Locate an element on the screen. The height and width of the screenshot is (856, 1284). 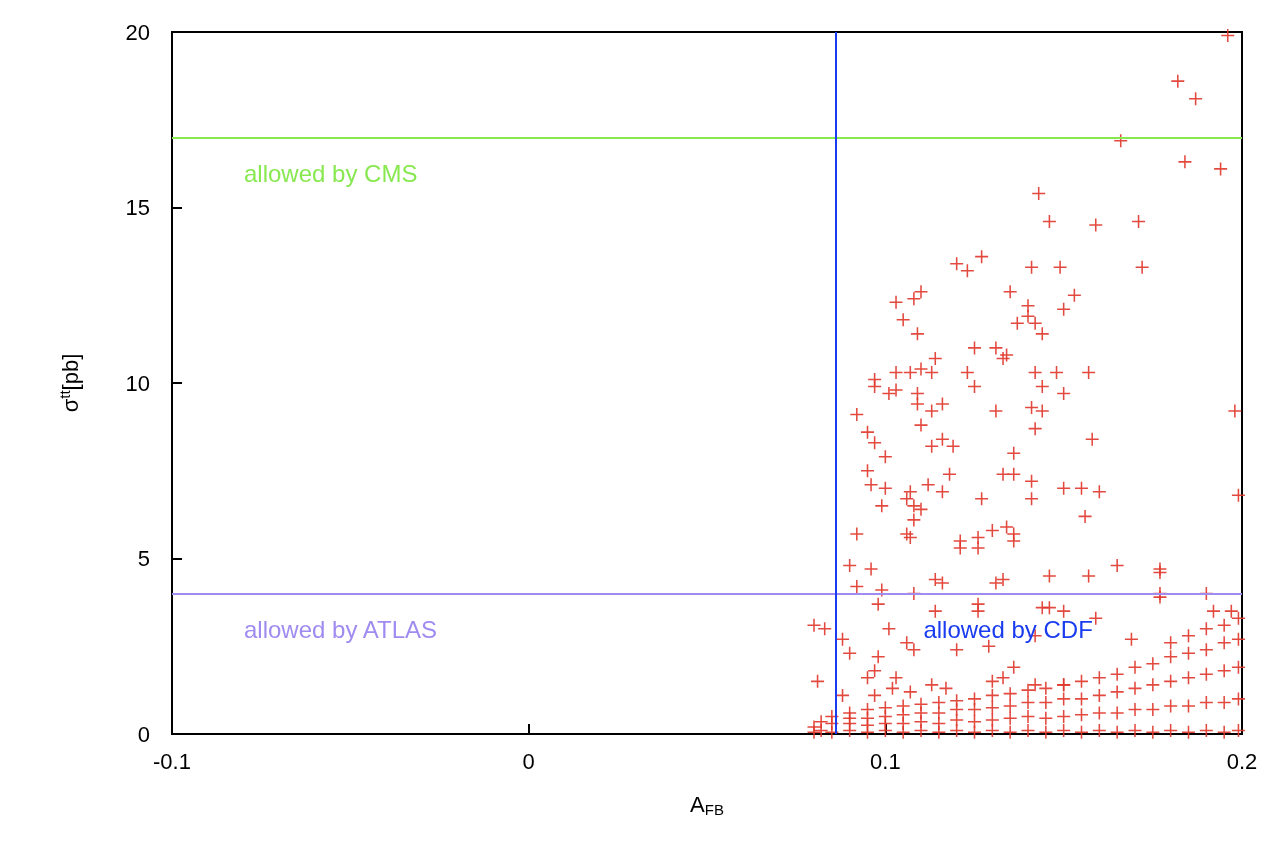
y-tick-label: 10 is located at coordinates (137, 383).